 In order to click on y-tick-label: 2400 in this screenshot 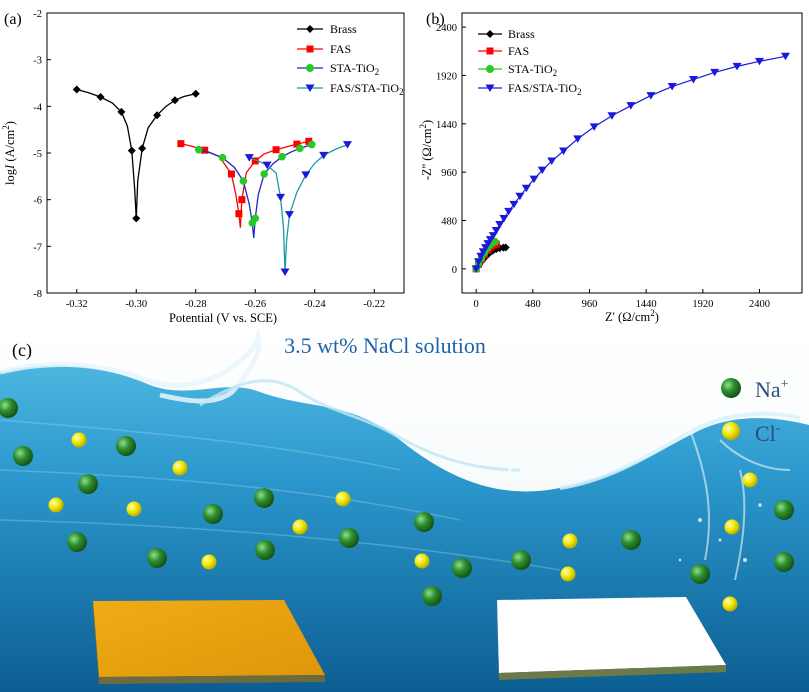, I will do `click(446, 28)`.